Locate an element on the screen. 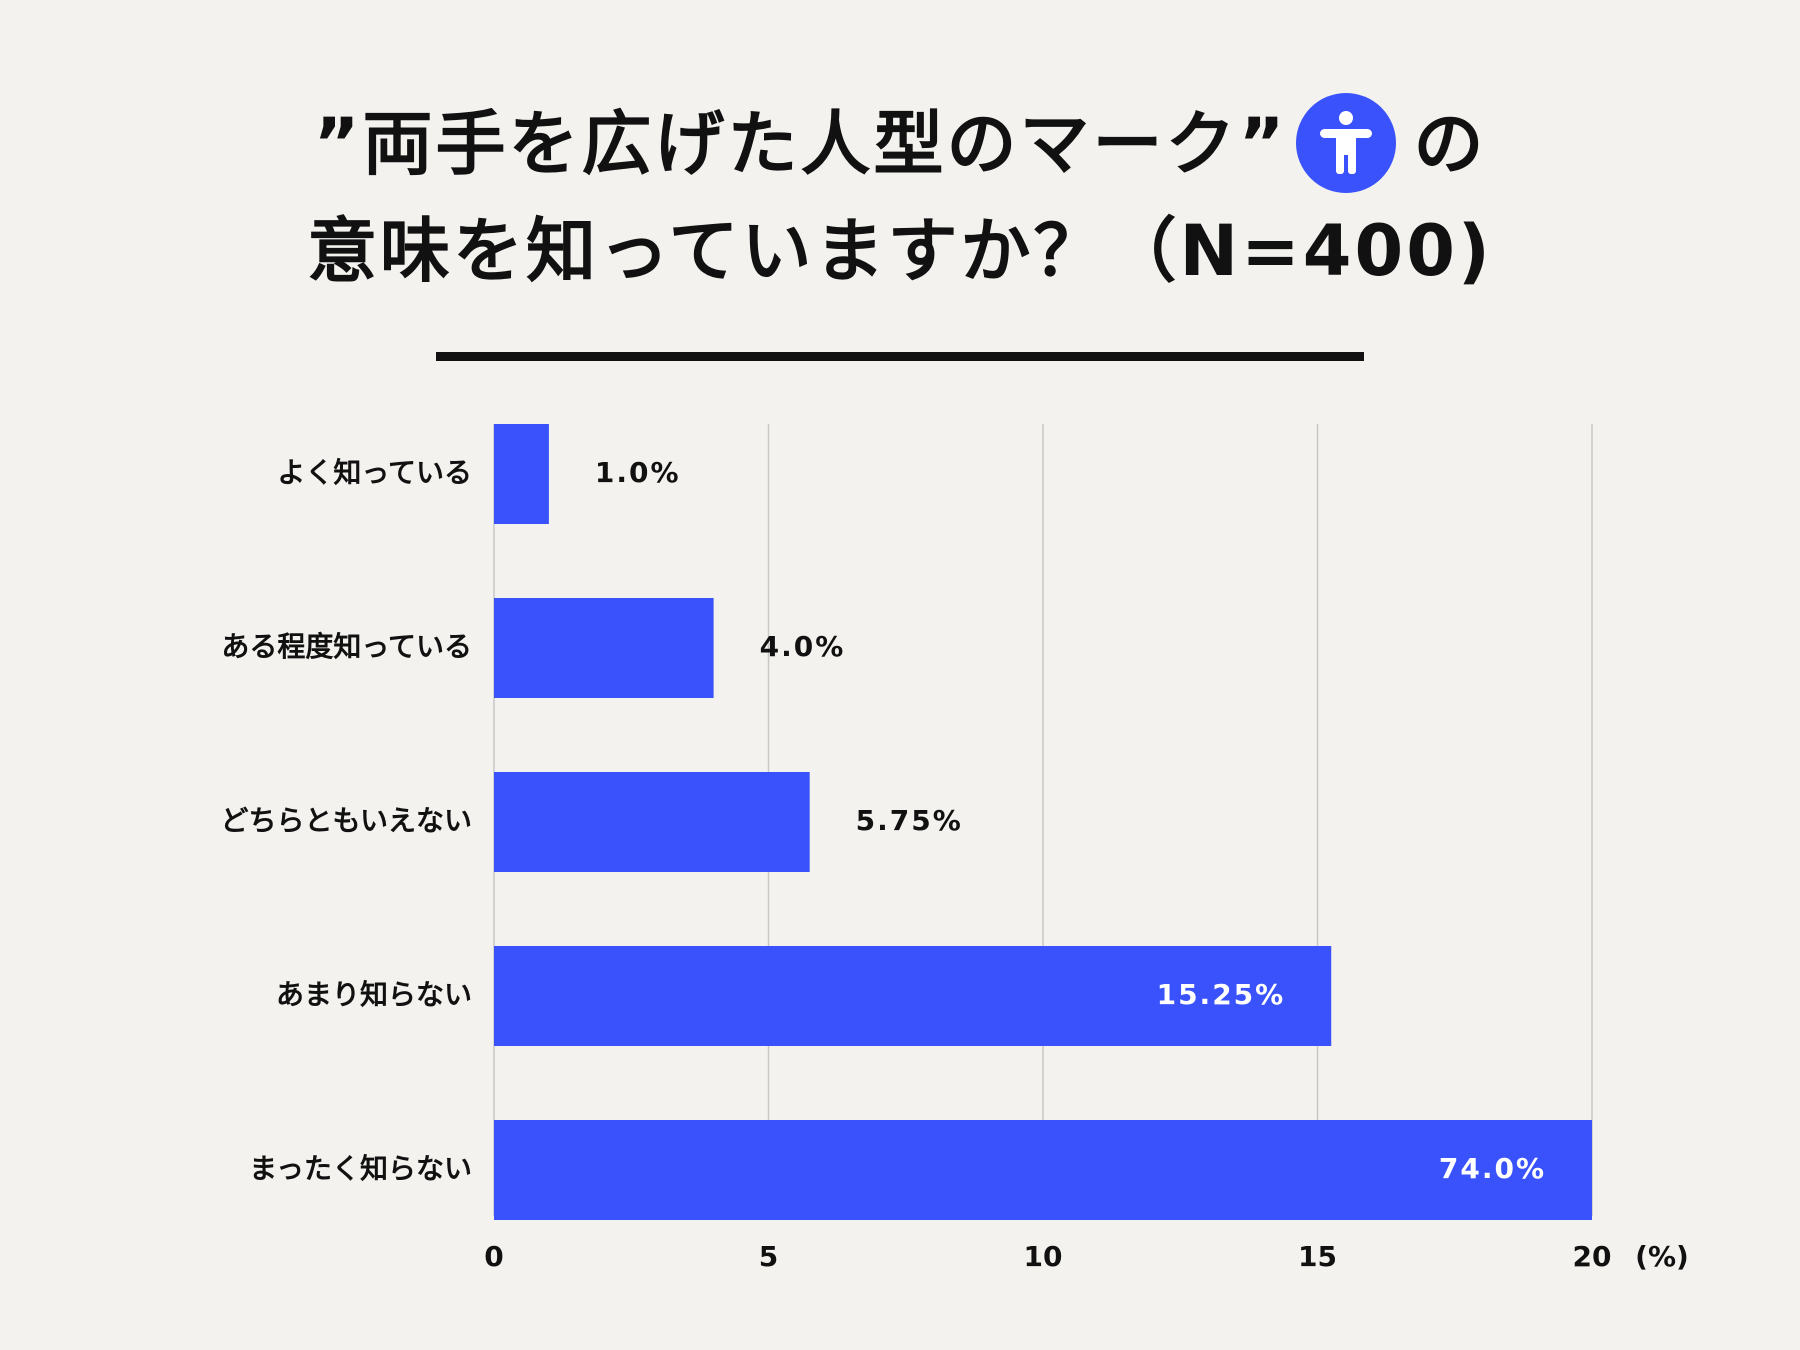  x-axis-unit-label: (%) is located at coordinates (1662, 1256).